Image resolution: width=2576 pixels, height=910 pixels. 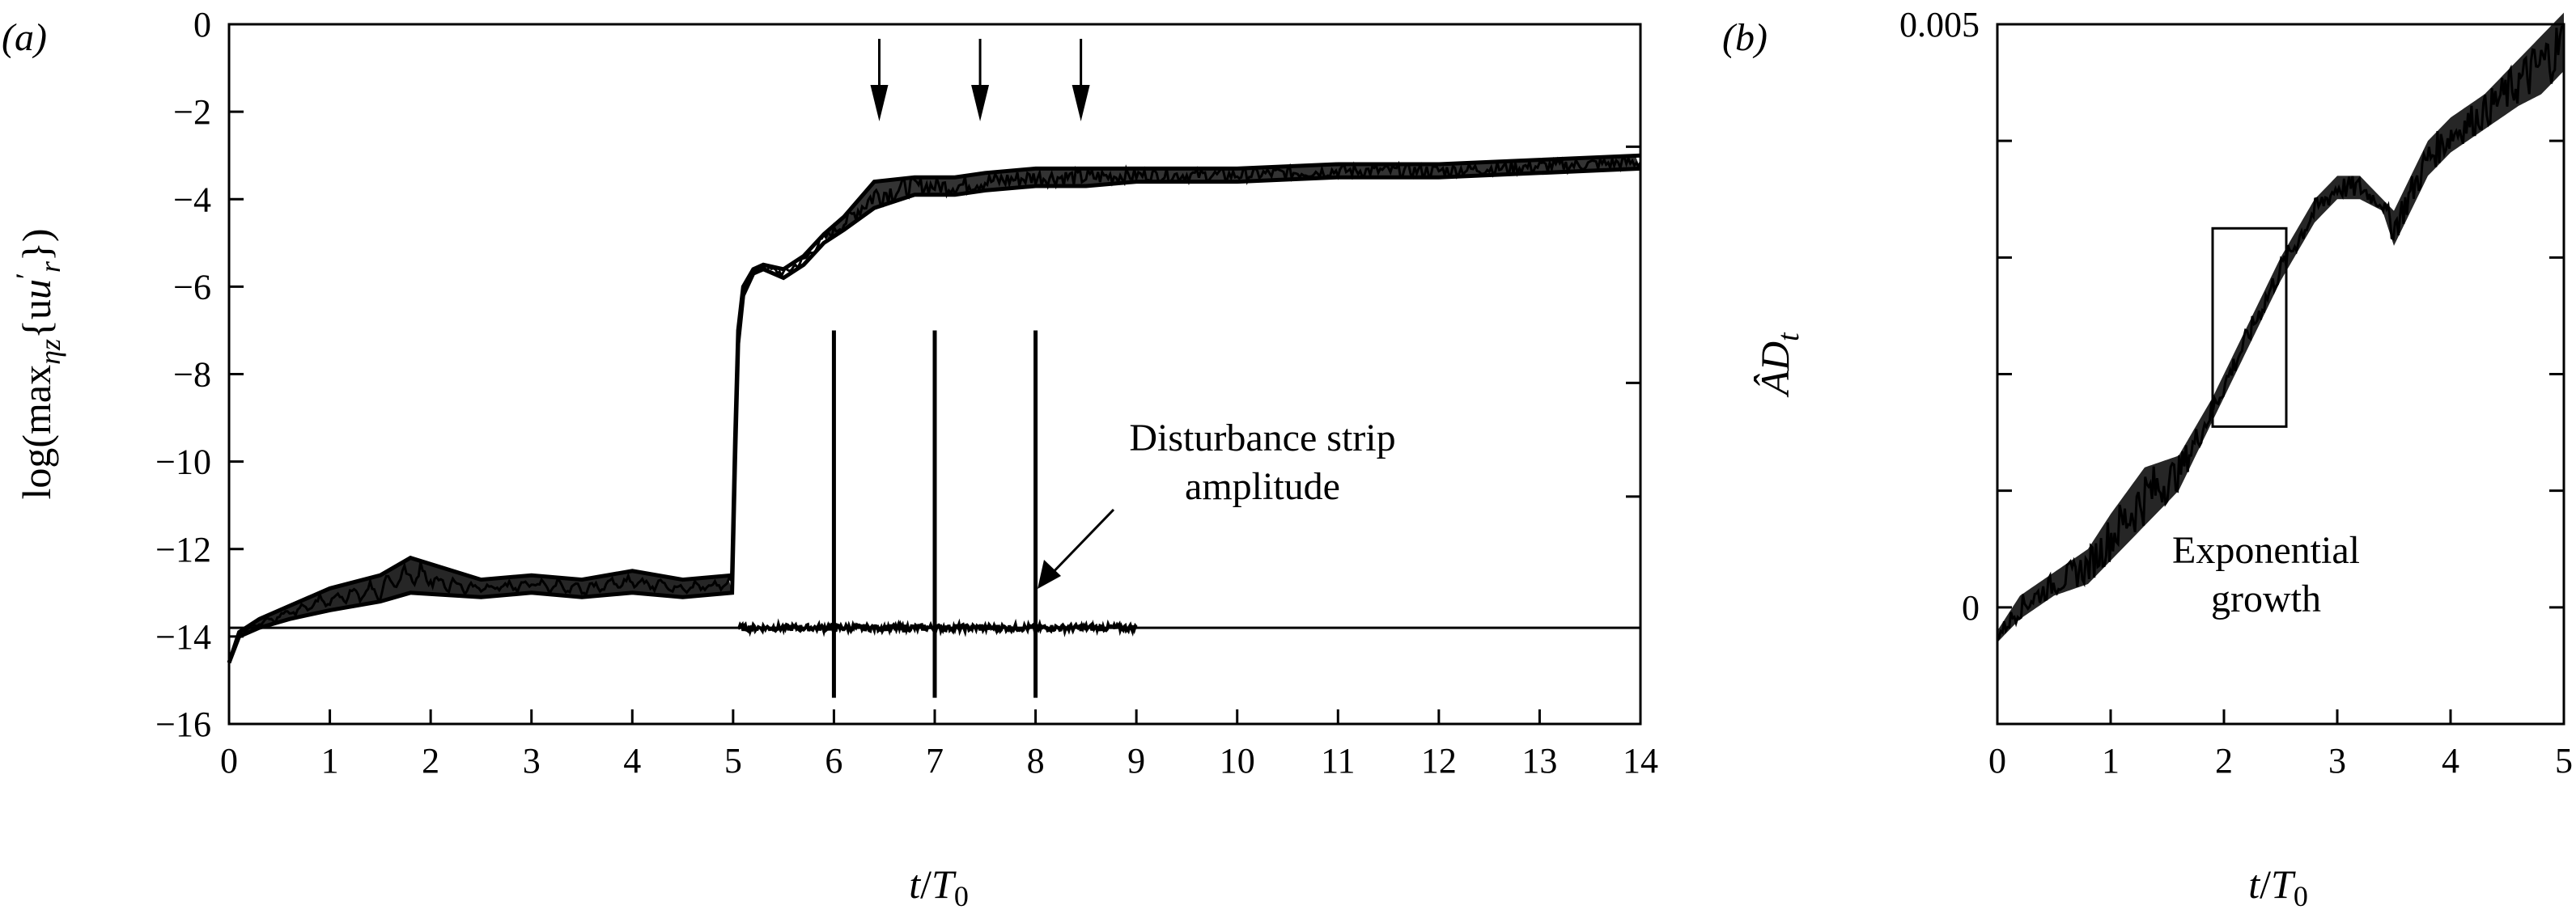 What do you see at coordinates (1076, 548) in the screenshot?
I see `annotation-arrow` at bounding box center [1076, 548].